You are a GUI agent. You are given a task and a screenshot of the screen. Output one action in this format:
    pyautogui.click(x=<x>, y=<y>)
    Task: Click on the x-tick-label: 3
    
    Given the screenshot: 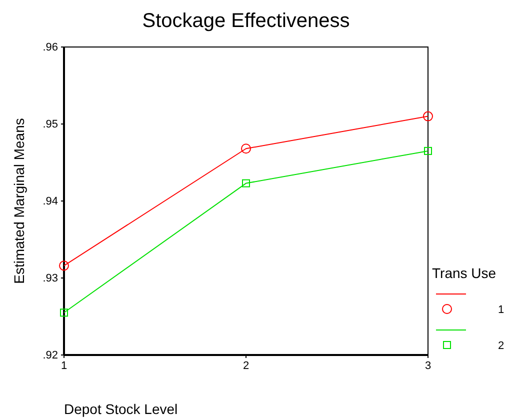 What is the action you would take?
    pyautogui.click(x=428, y=366)
    